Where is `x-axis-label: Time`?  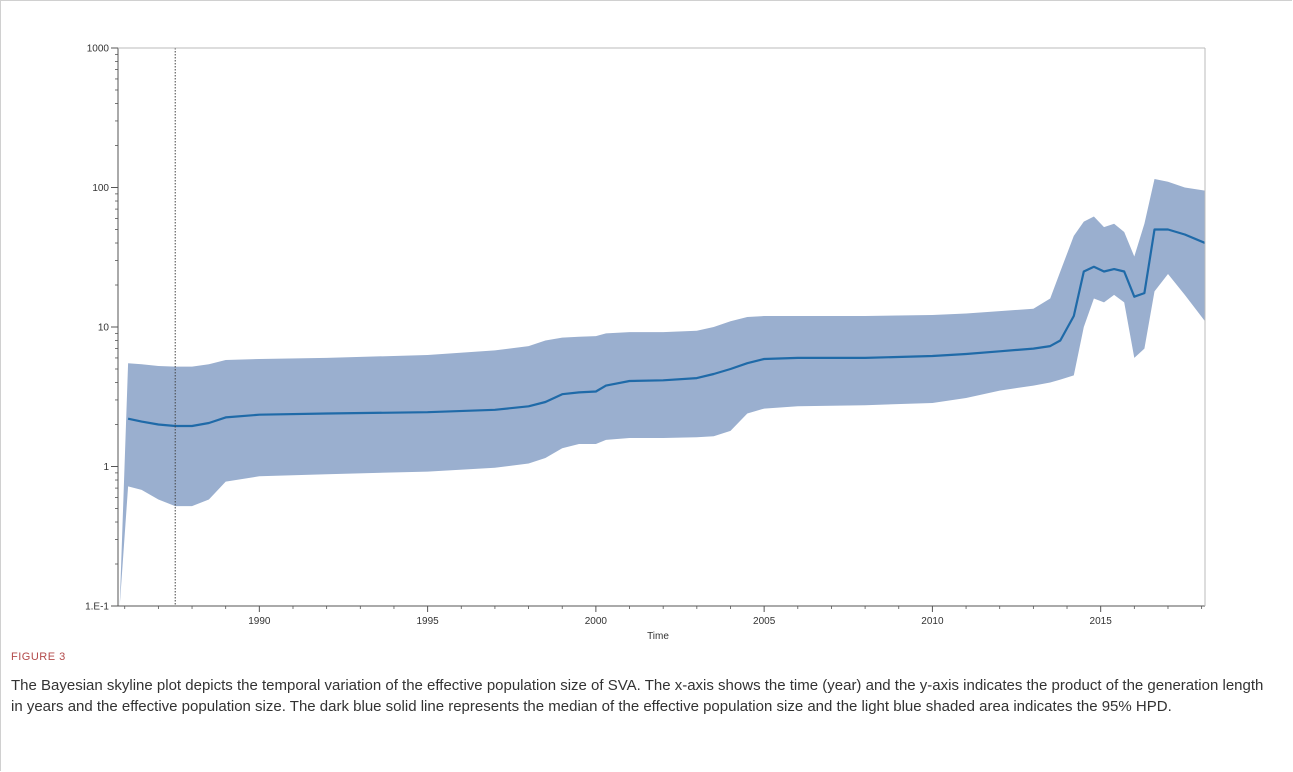 x-axis-label: Time is located at coordinates (658, 636).